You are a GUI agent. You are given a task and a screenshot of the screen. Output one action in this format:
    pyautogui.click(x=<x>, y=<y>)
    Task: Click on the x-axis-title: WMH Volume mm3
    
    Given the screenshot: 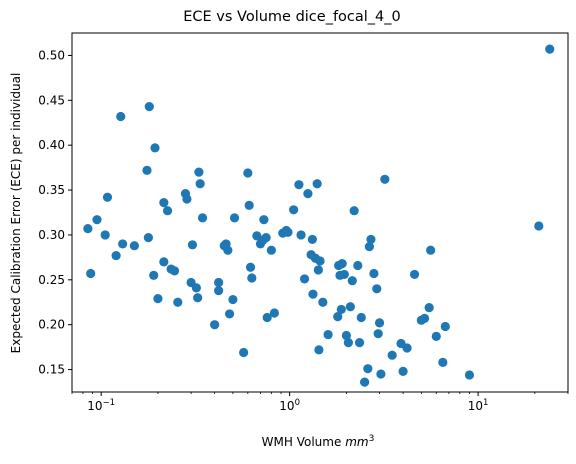 What is the action you would take?
    pyautogui.click(x=318, y=441)
    